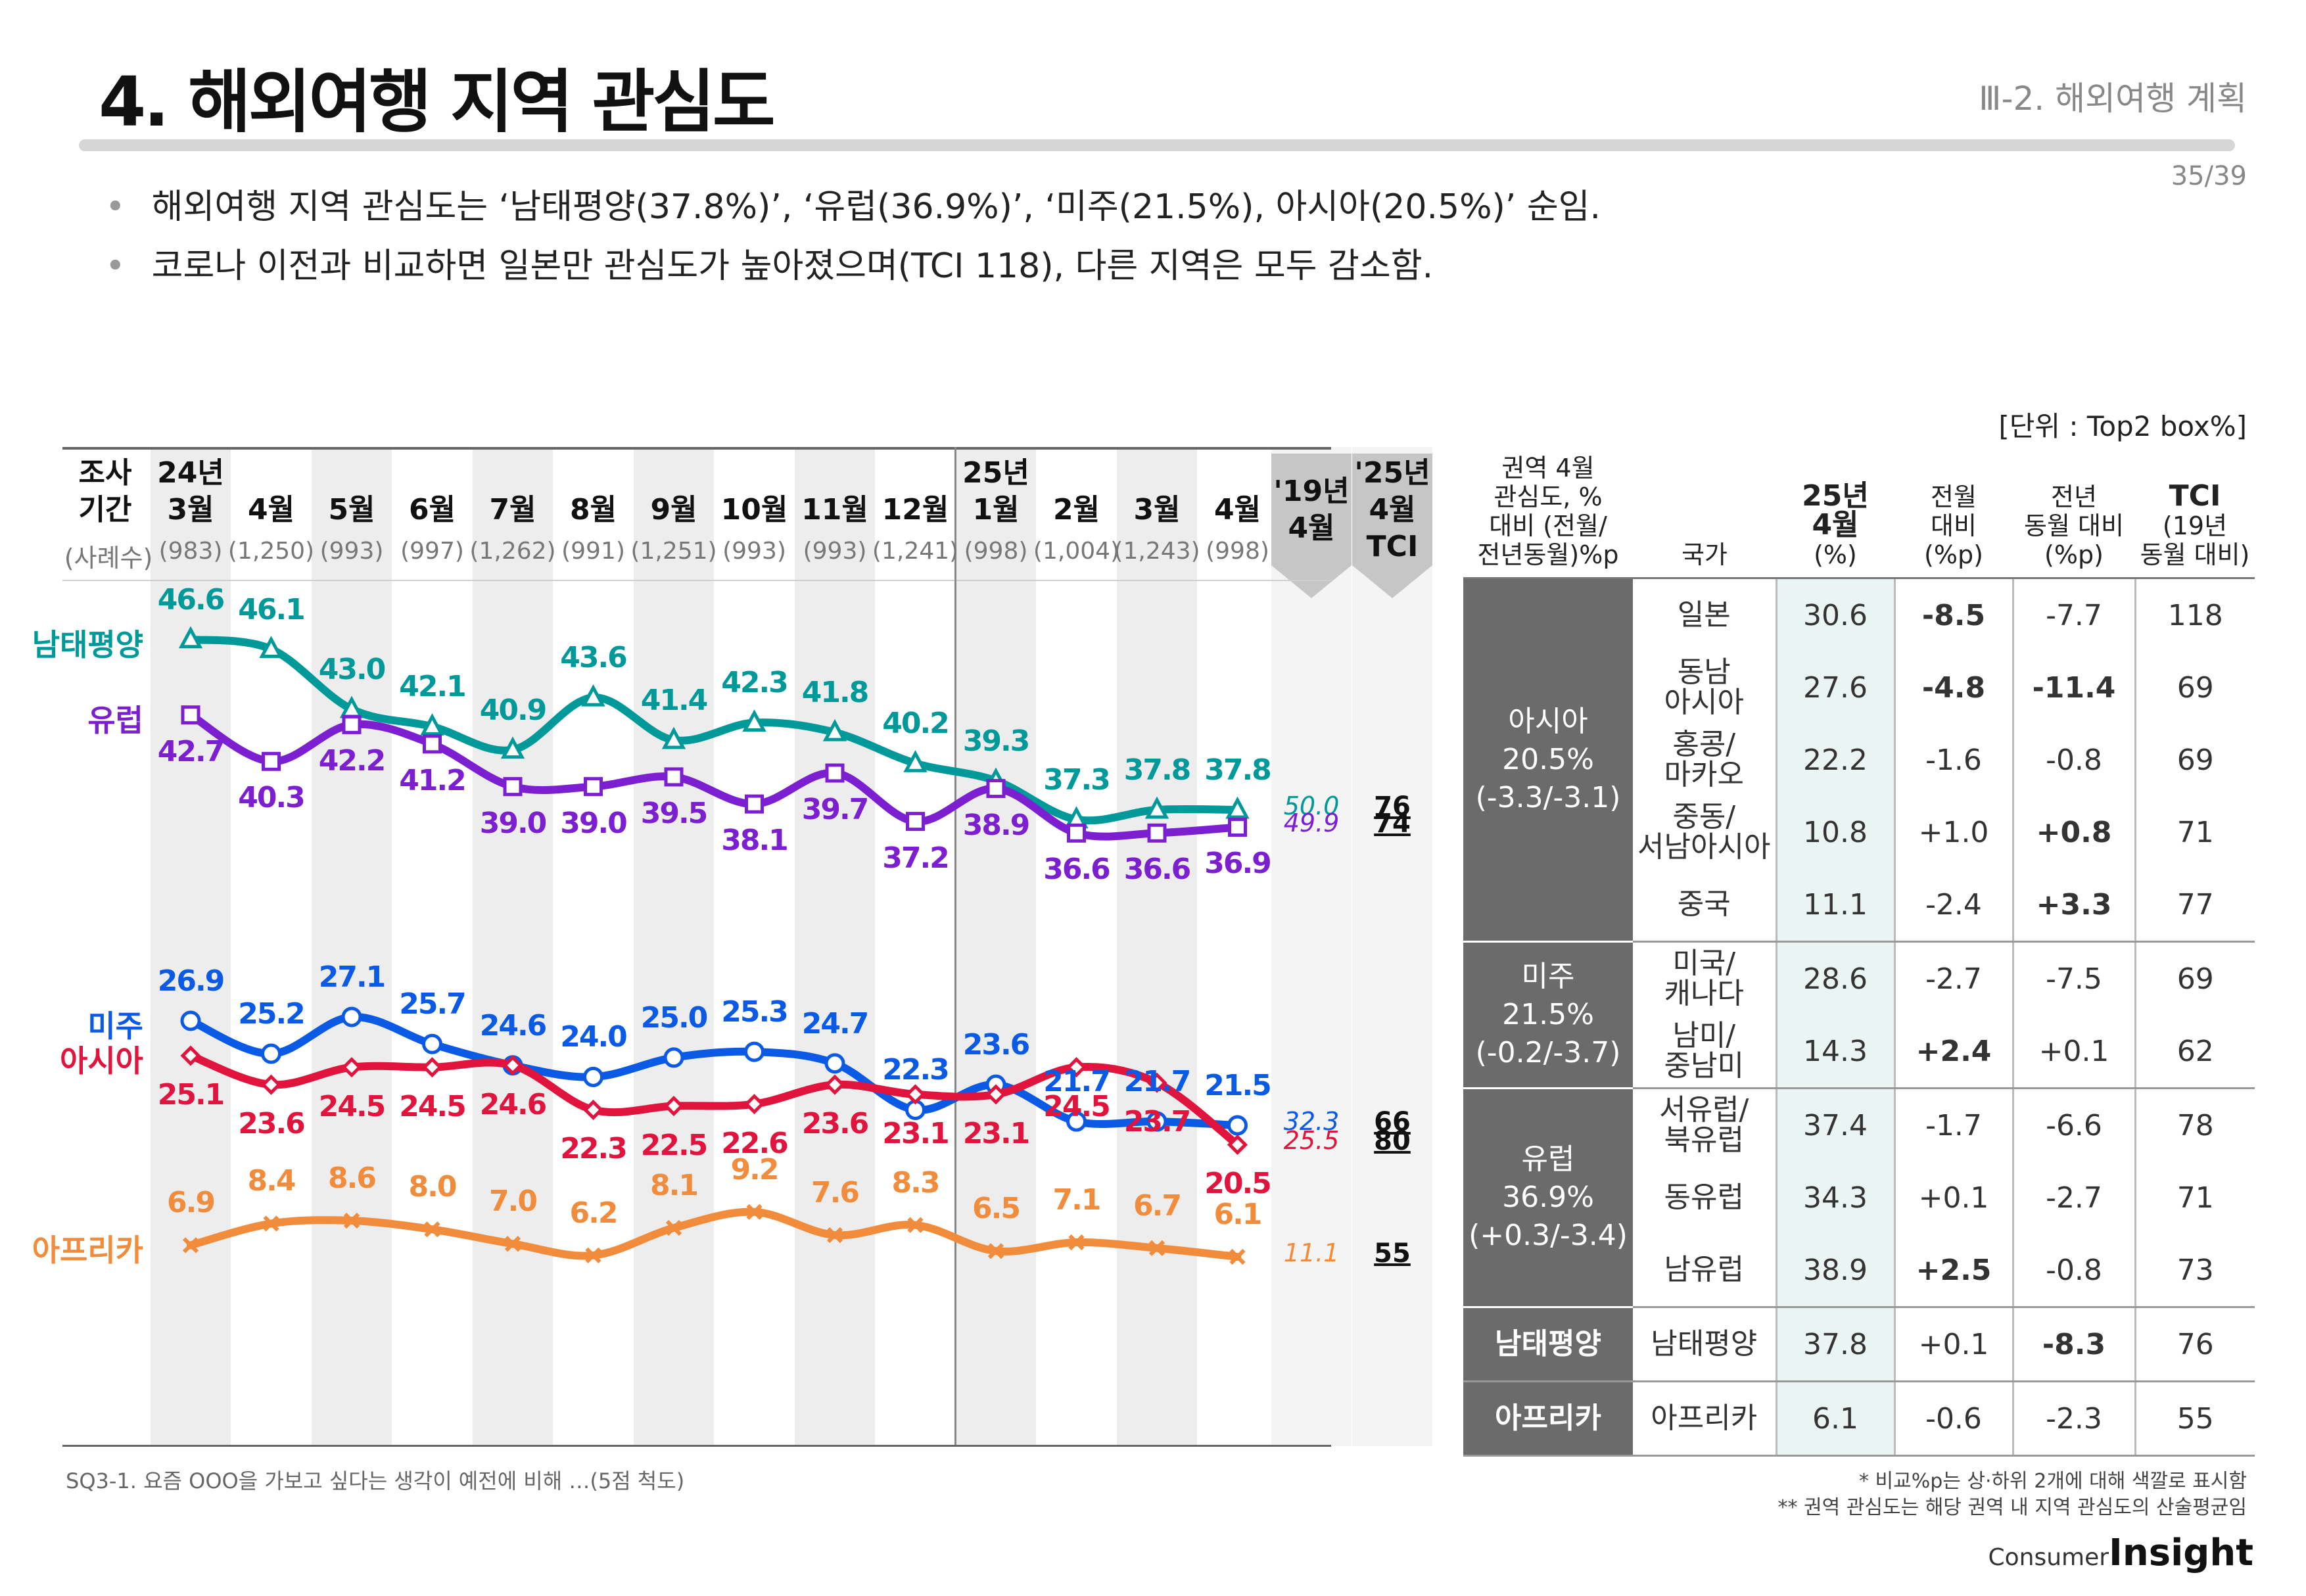 The width and height of the screenshot is (2306, 1596). I want to click on month-label: 7월, so click(512, 510).